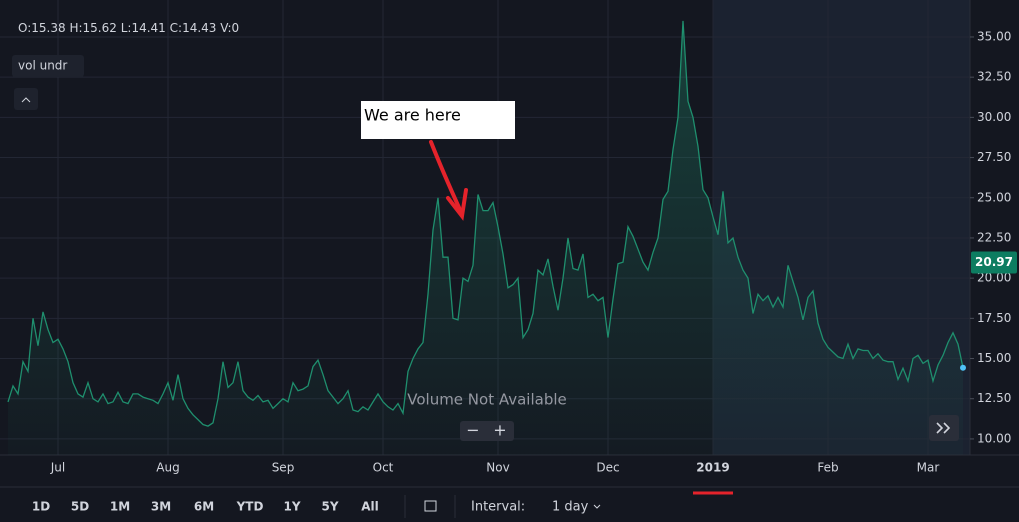 This screenshot has height=522, width=1019. I want to click on x-tick-label: Mar, so click(928, 468).